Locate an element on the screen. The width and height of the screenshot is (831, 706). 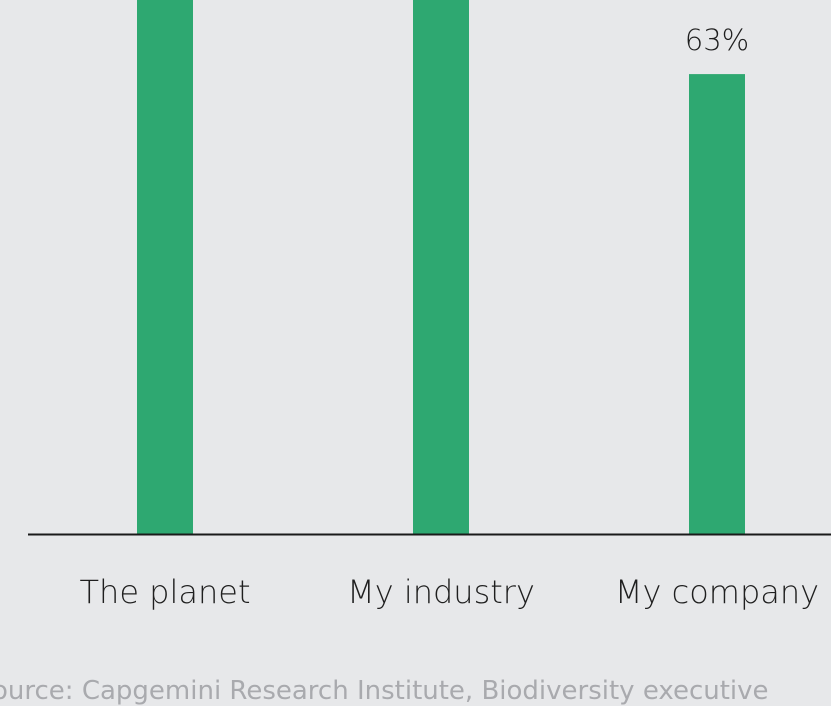
x-tick-label-the-planet: The planet is located at coordinates (164, 592).